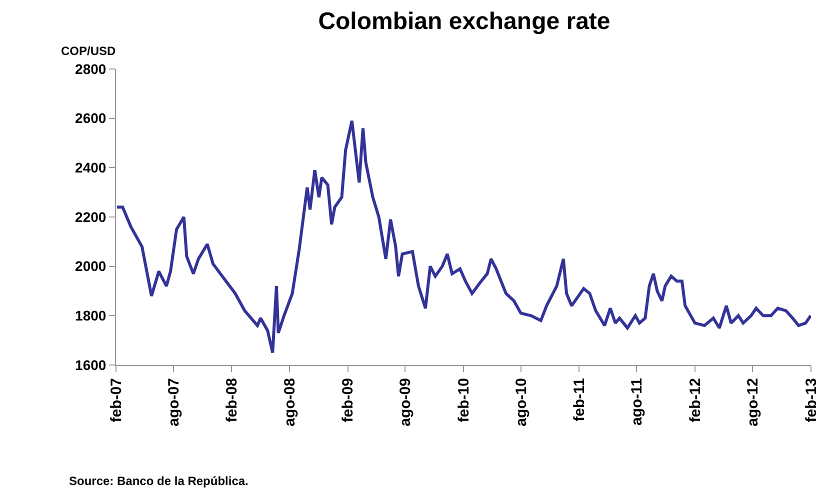 The height and width of the screenshot is (490, 829). Describe the element at coordinates (464, 22) in the screenshot. I see `chart-title: Colombian exchange rate` at that location.